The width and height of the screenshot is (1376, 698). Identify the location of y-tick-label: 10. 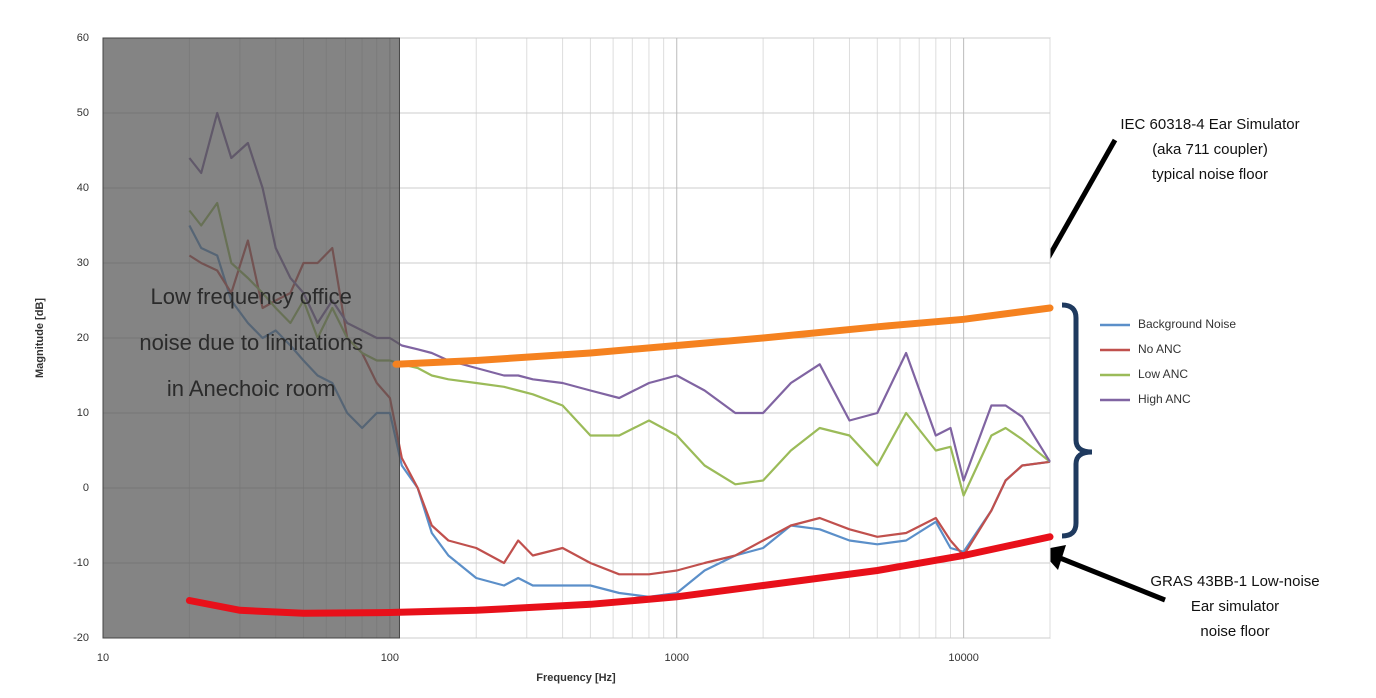
(83, 413).